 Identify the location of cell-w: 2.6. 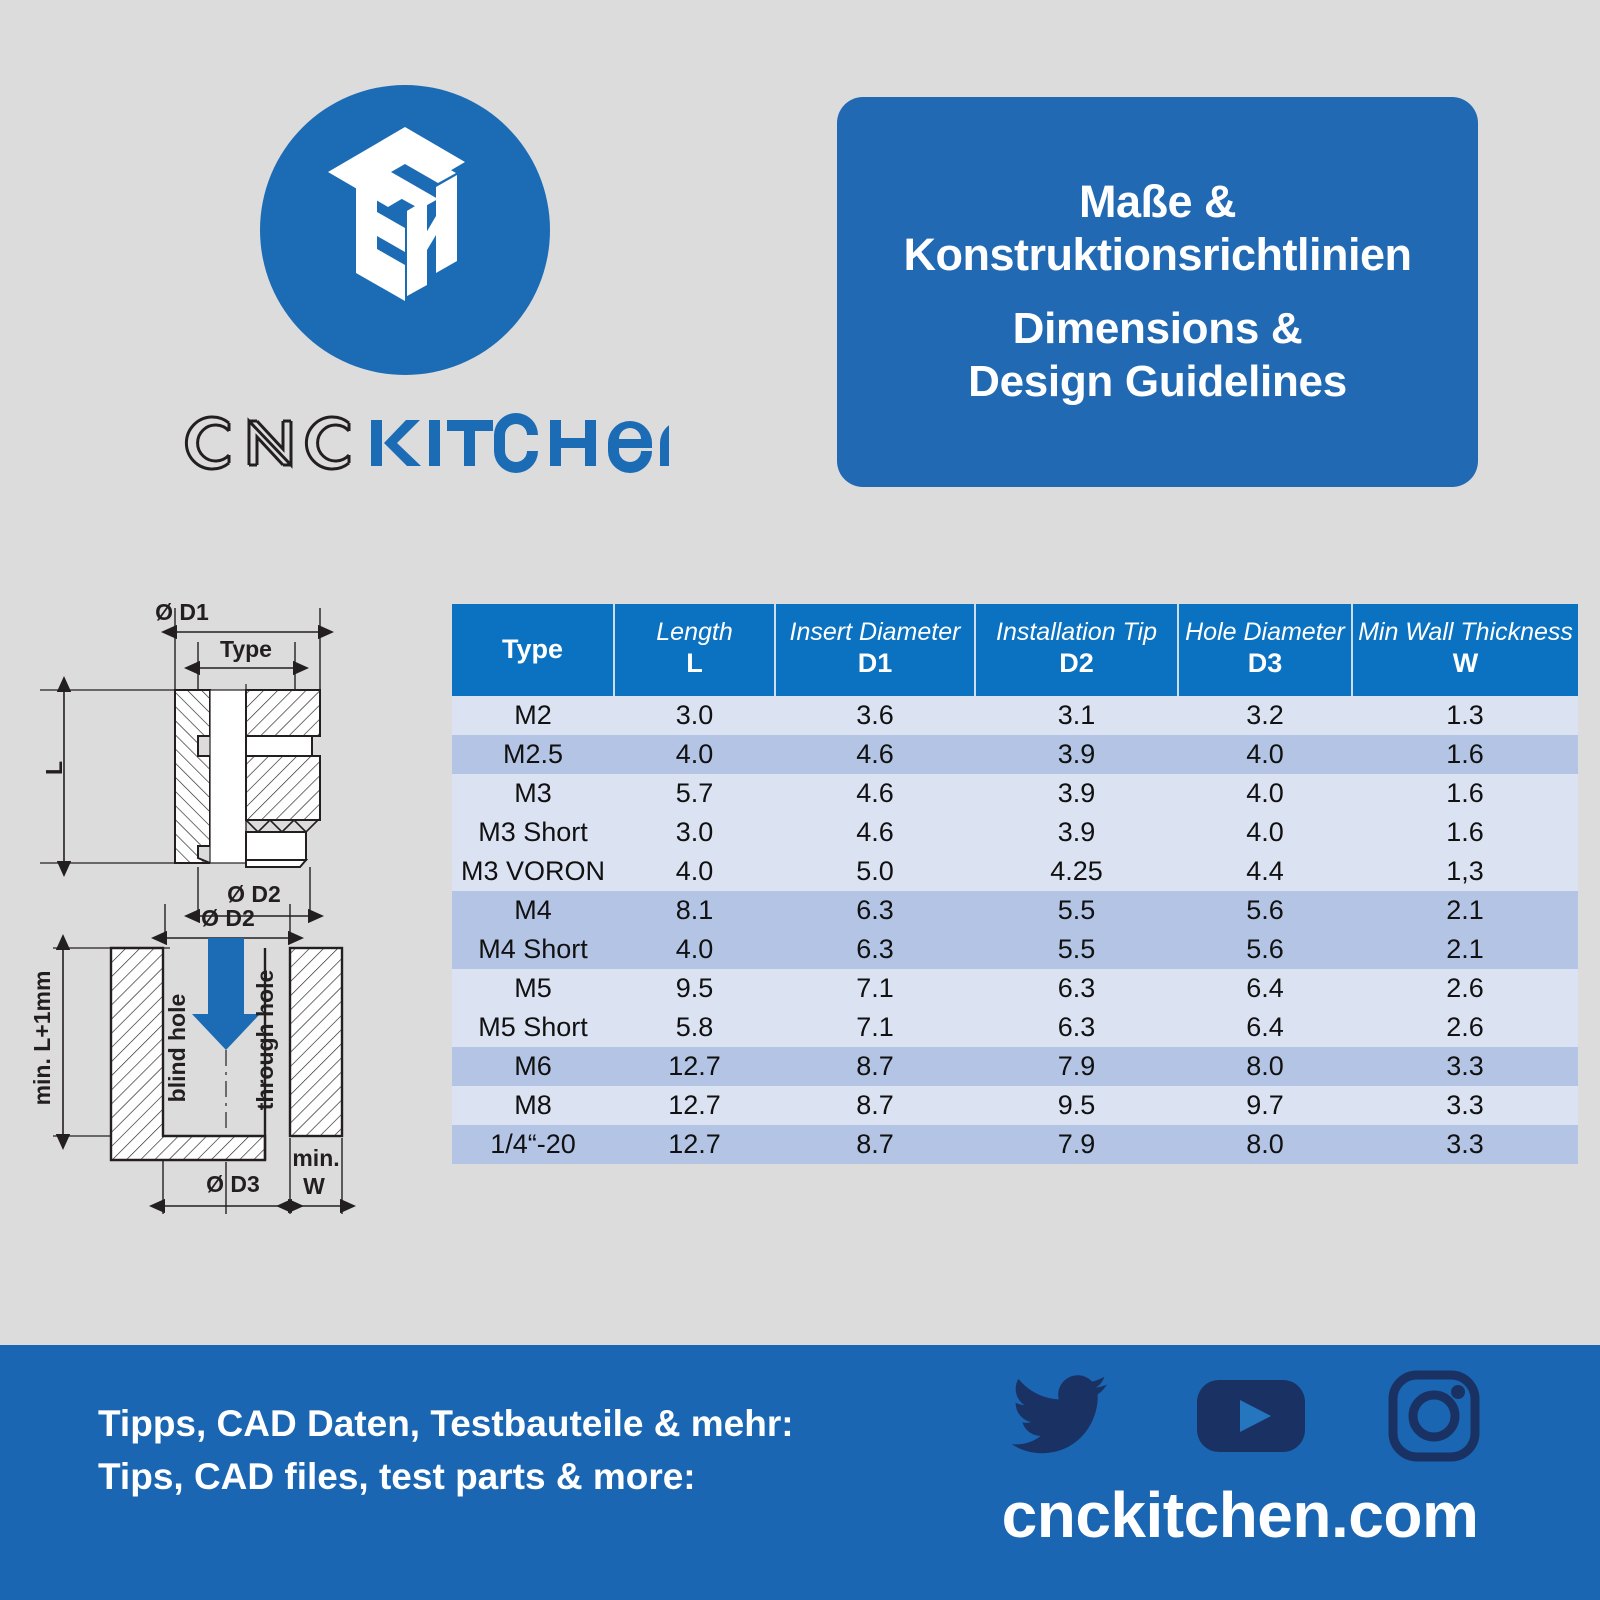
(1465, 1027).